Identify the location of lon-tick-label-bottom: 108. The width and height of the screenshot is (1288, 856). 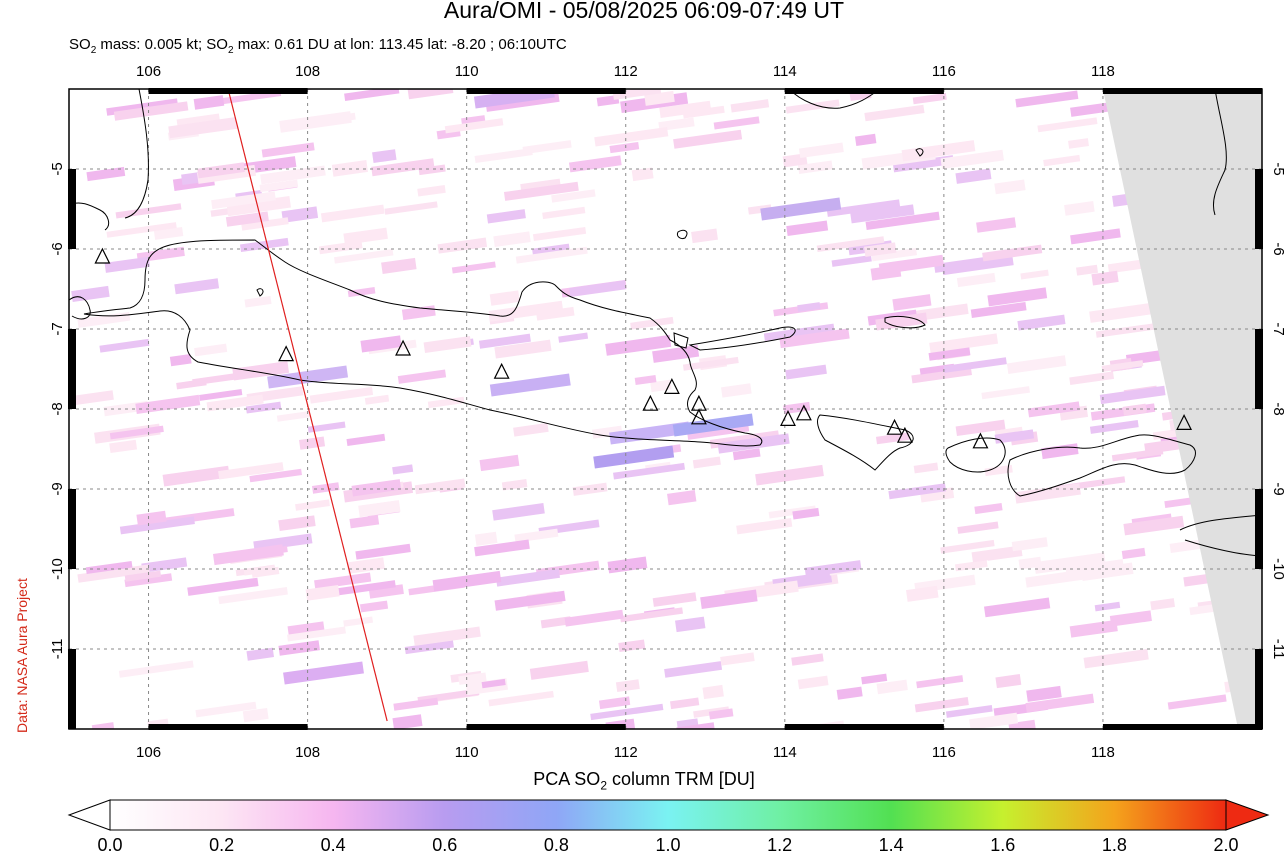
(307, 752).